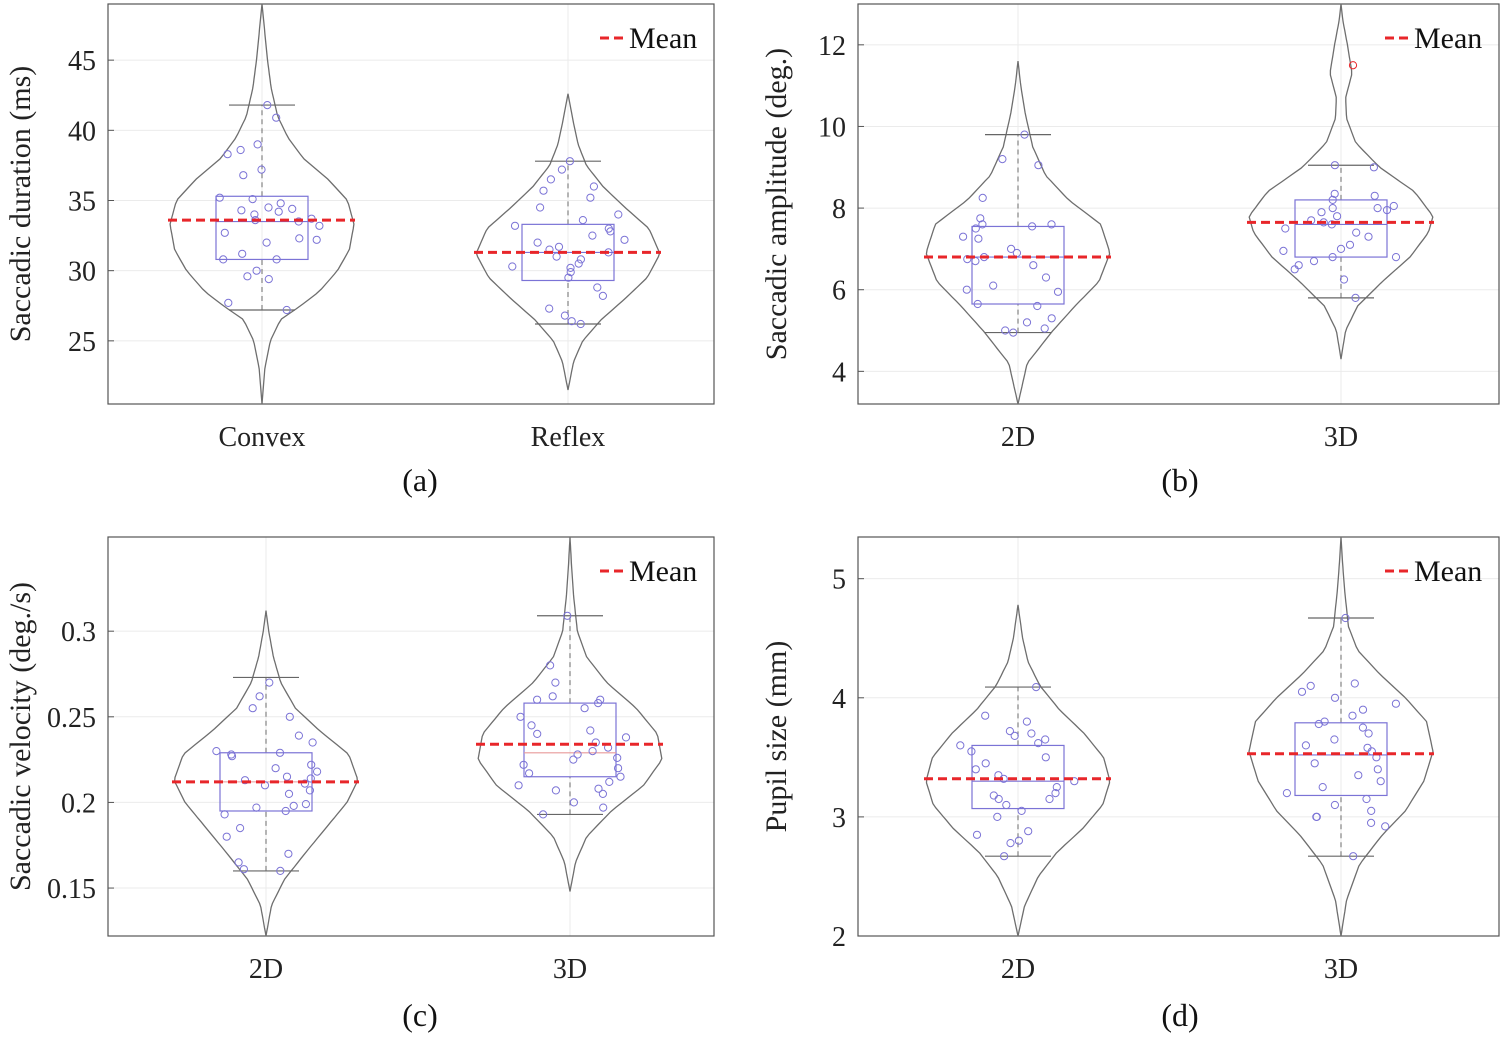 The height and width of the screenshot is (1049, 1505). Describe the element at coordinates (82, 272) in the screenshot. I see `y-tick-label: 30` at that location.